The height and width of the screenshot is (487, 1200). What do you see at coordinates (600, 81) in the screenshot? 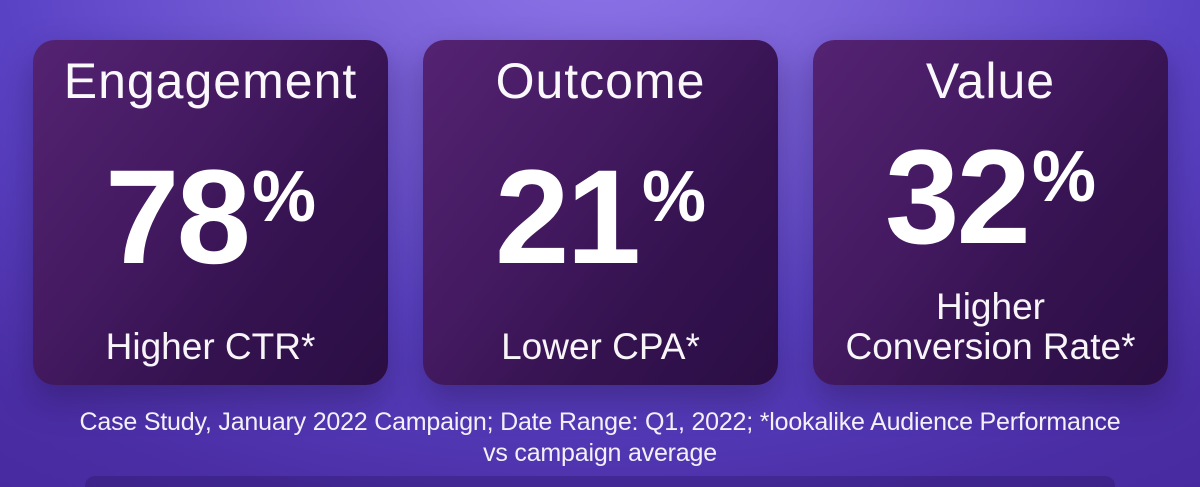
I see `card-title: Outcome` at bounding box center [600, 81].